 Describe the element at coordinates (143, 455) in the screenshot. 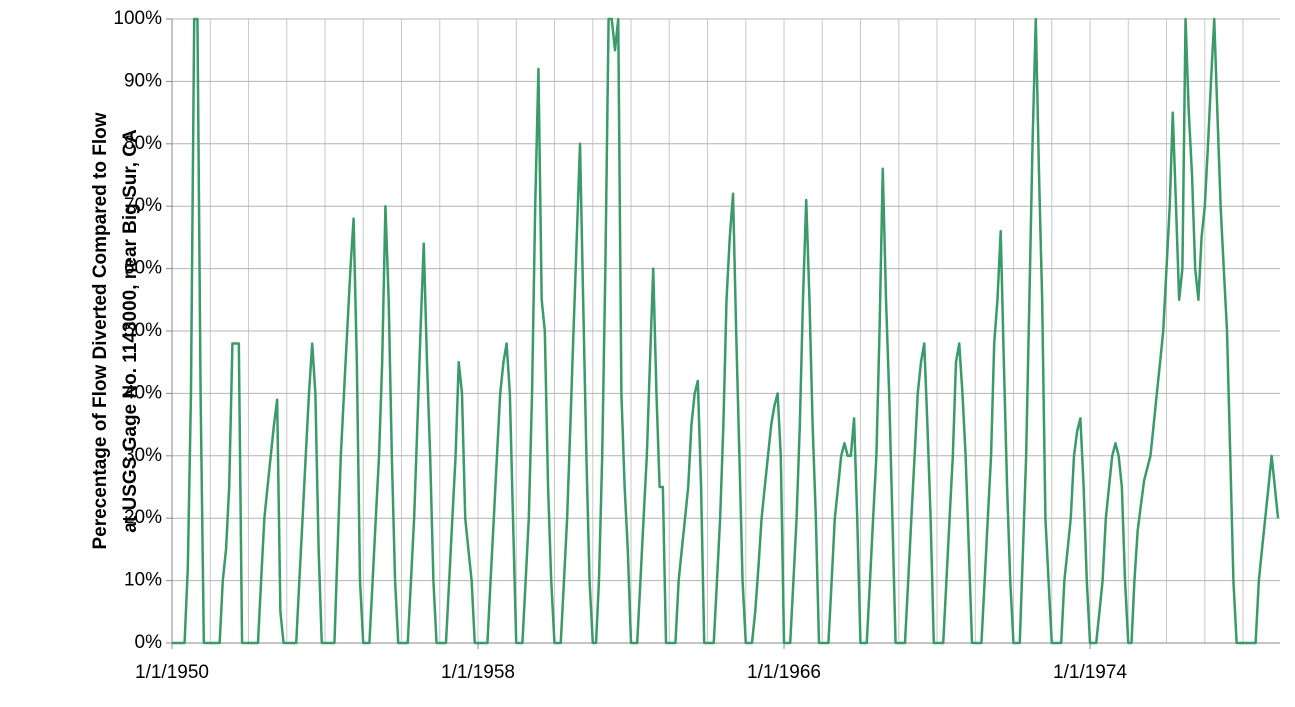

I see `y-tick-label: 30%` at that location.